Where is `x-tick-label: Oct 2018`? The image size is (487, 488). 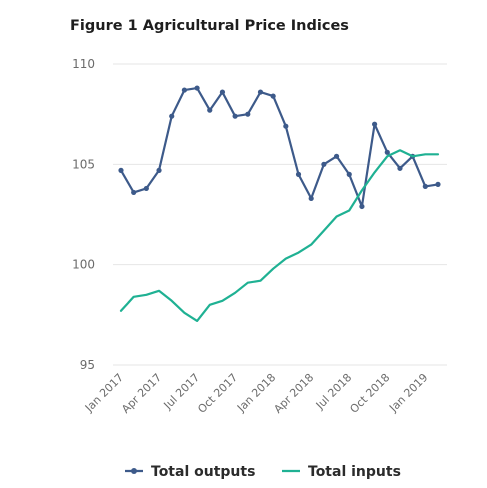
x-tick-label: Oct 2018 is located at coordinates (369, 393).